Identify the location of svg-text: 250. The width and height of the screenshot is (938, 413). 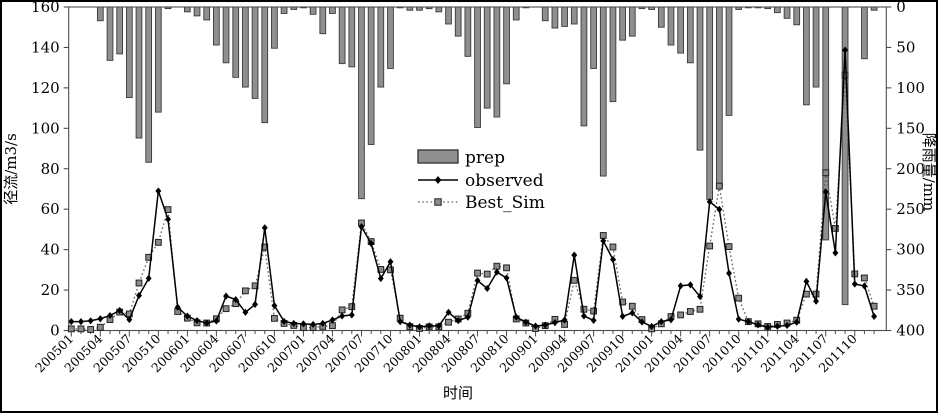
(910, 209).